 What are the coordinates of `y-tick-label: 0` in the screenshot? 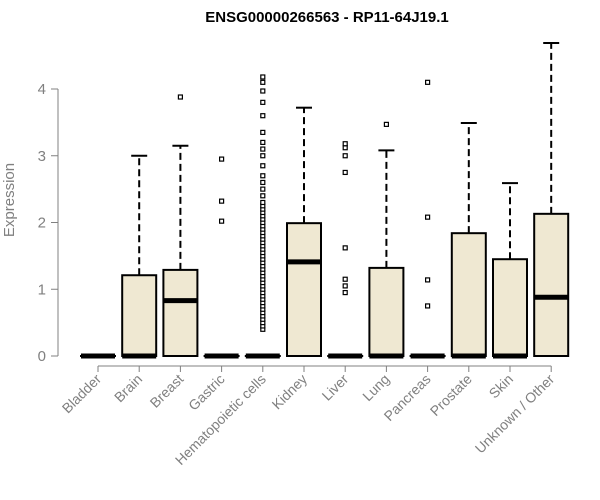 It's located at (42, 356).